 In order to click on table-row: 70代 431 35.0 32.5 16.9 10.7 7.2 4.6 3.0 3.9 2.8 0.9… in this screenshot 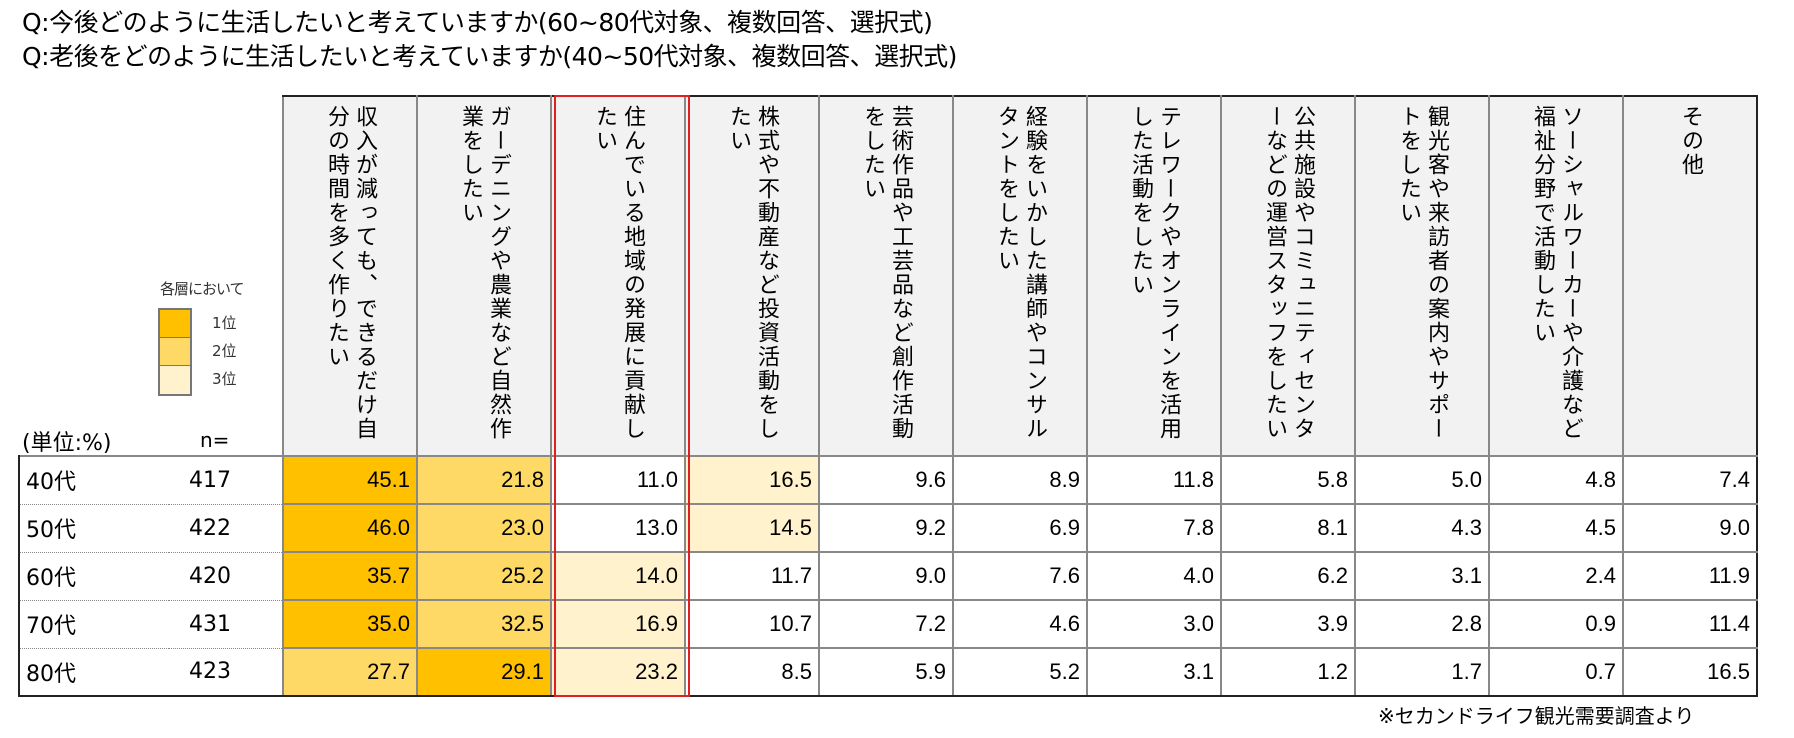, I will do `click(888, 624)`.